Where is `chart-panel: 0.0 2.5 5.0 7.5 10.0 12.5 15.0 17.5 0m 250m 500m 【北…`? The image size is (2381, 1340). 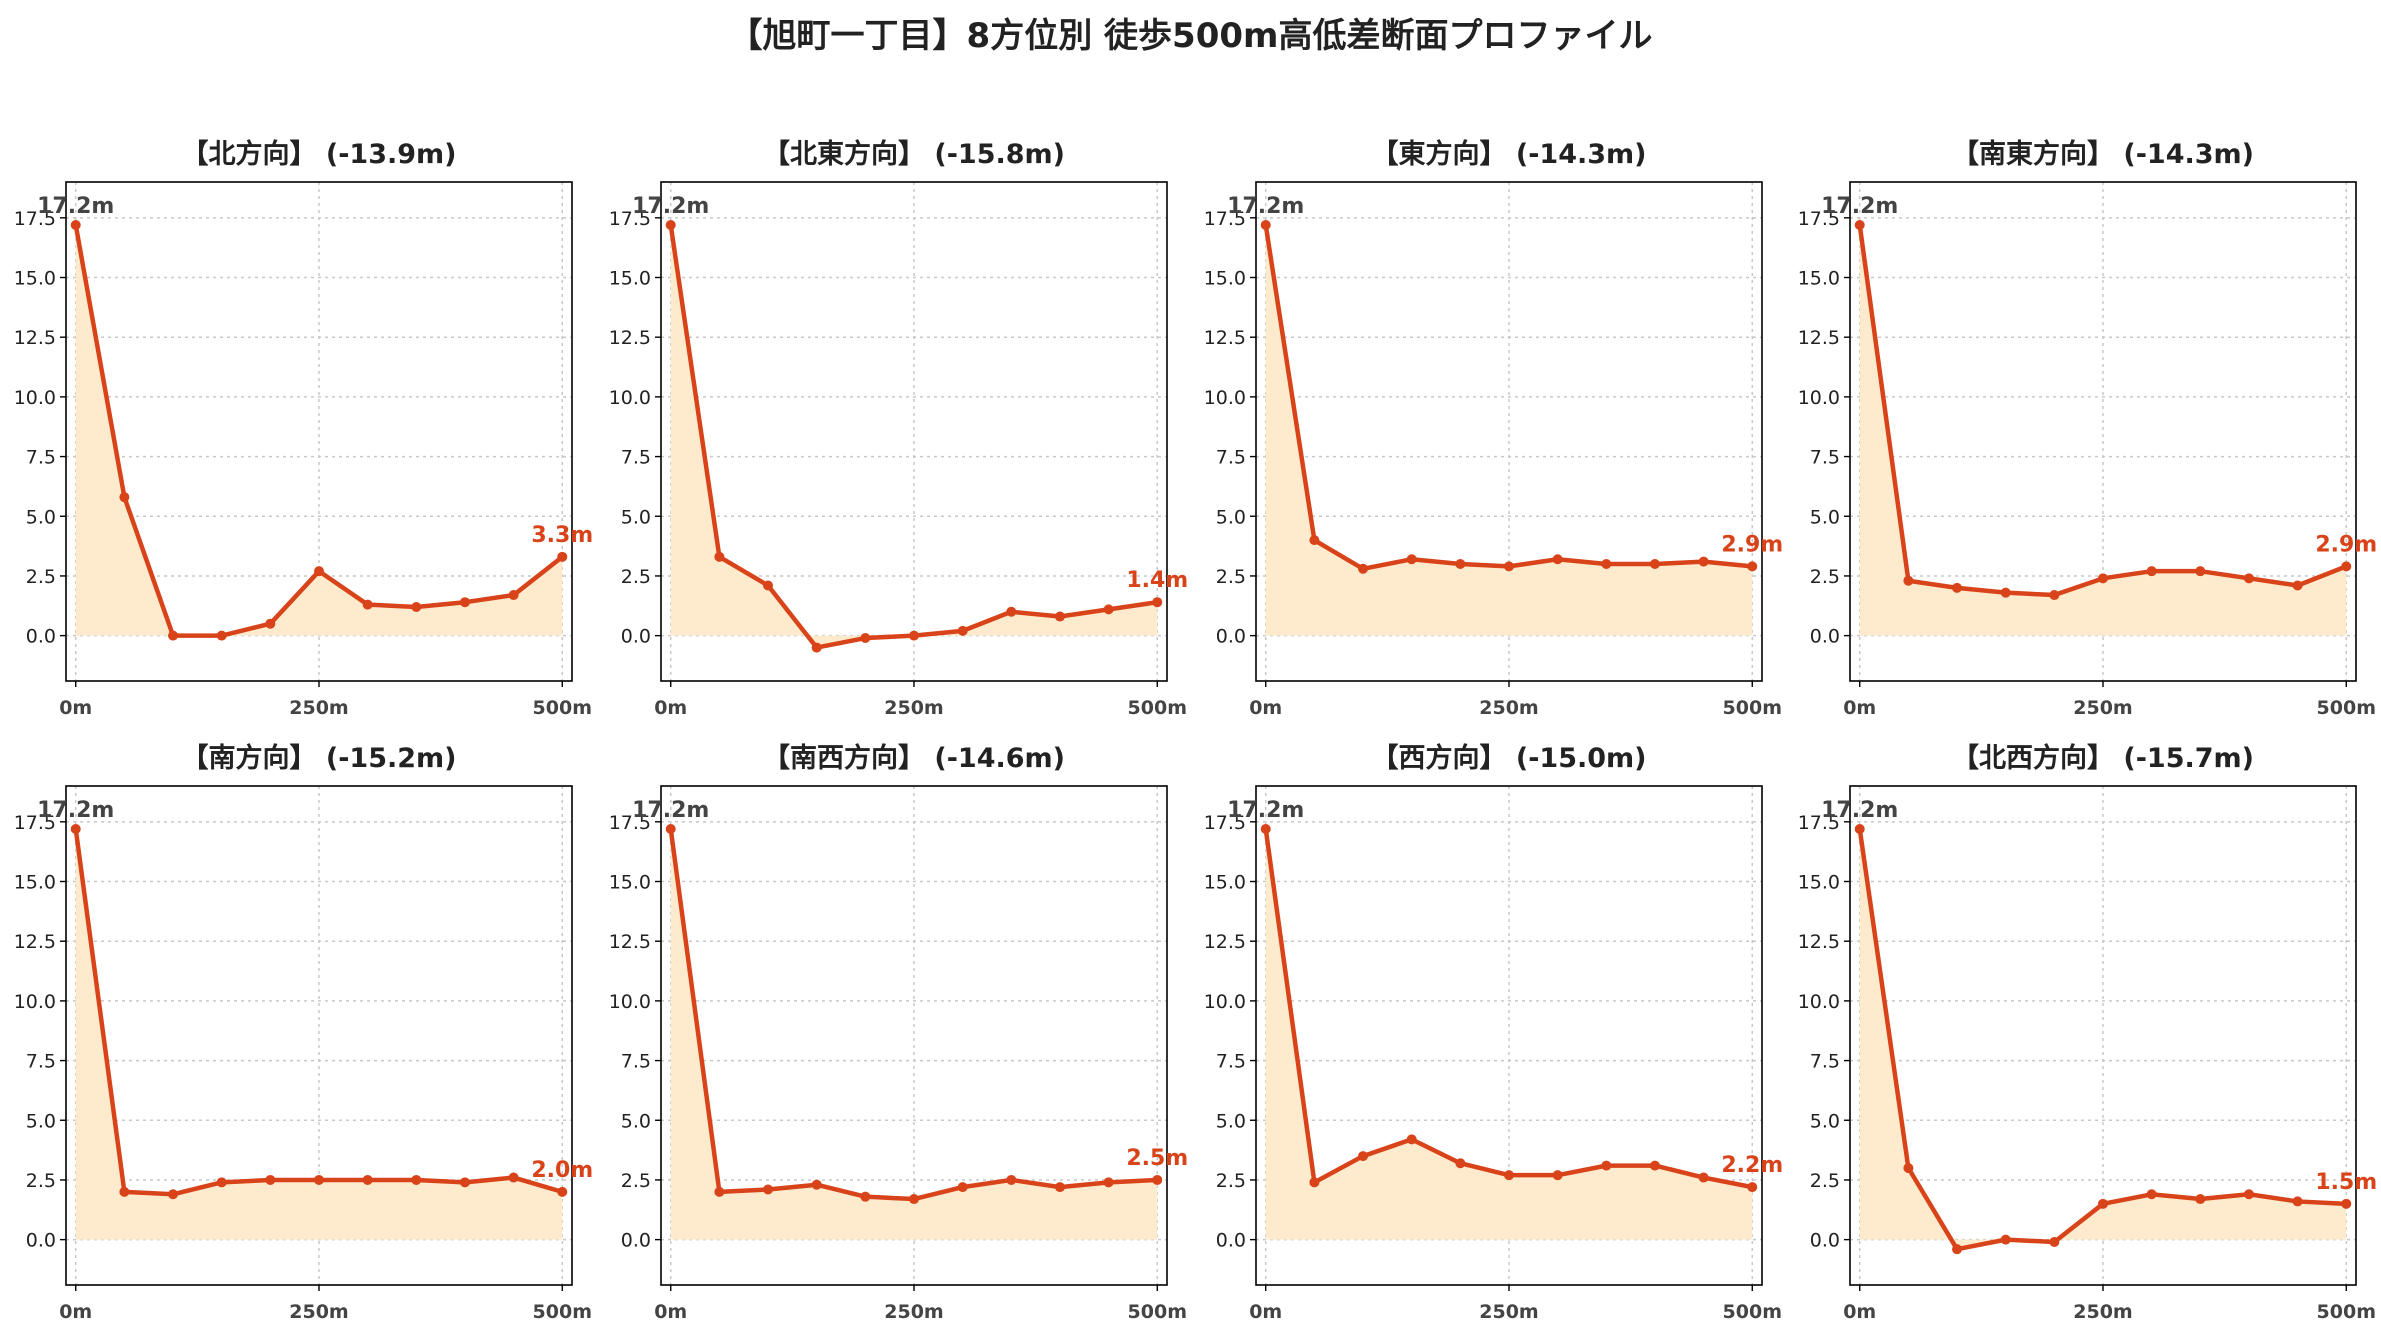
chart-panel: 0.0 2.5 5.0 7.5 10.0 12.5 15.0 17.5 0m 250m 500m 【北… is located at coordinates (899, 428).